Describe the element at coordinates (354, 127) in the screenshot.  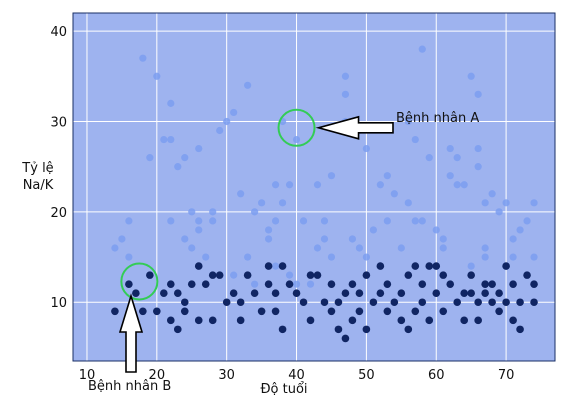
I see `arrow-patient-a` at that location.